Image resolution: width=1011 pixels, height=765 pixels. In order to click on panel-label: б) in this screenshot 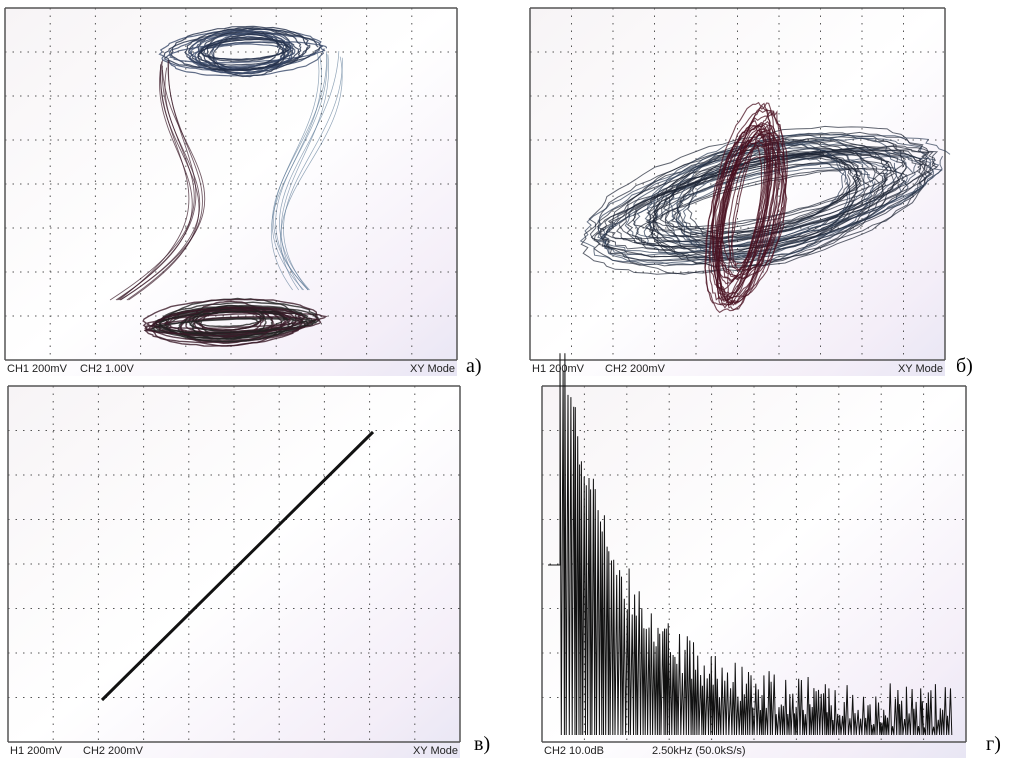, I will do `click(964, 366)`.